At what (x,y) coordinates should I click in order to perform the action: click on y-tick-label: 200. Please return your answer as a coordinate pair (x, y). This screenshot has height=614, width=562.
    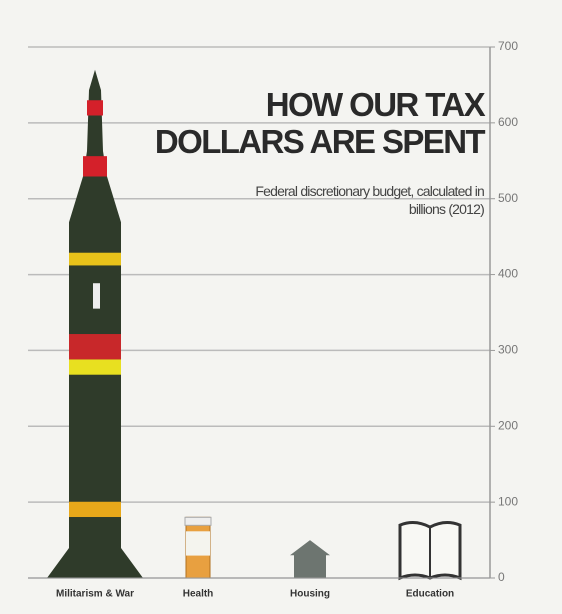
    Looking at the image, I should click on (508, 425).